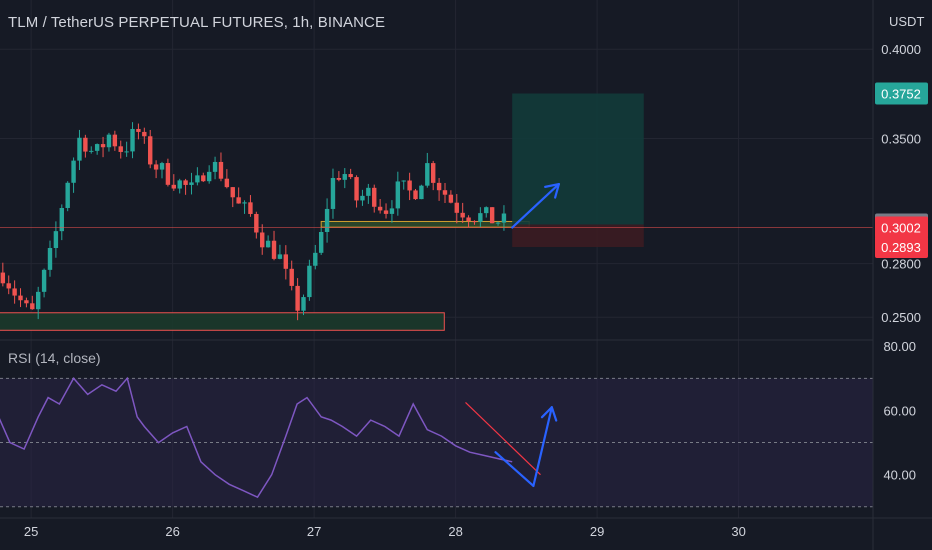 The width and height of the screenshot is (932, 550). What do you see at coordinates (31, 531) in the screenshot?
I see `time-tick-label: 25` at bounding box center [31, 531].